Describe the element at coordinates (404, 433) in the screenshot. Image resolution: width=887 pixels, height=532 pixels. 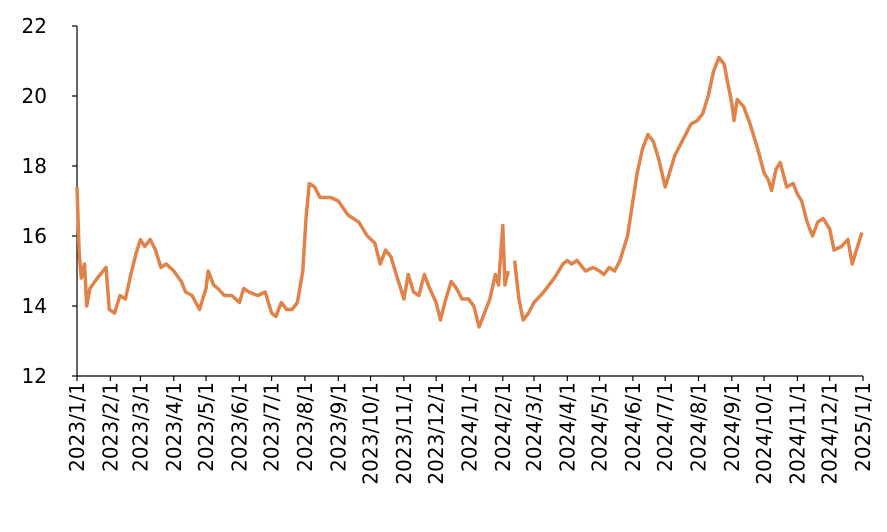
I see `x-tick-label: 2023/11/1` at that location.